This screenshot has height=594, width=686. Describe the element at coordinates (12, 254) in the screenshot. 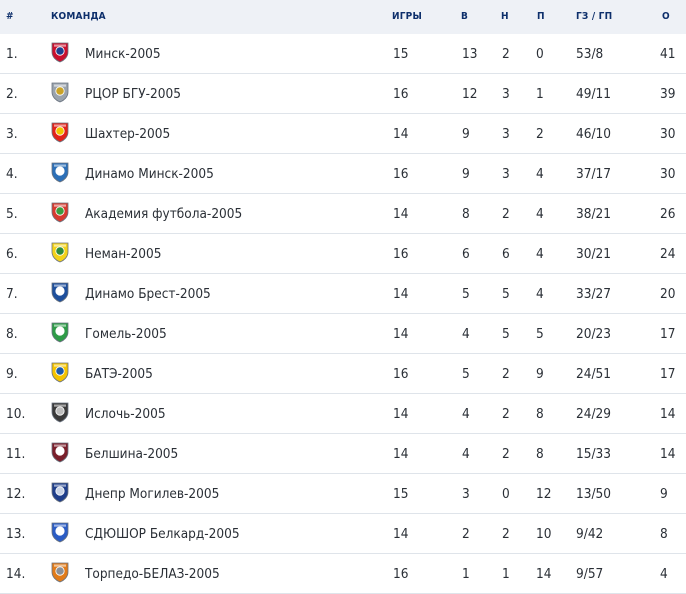

I see `row-rank: 6.` at that location.